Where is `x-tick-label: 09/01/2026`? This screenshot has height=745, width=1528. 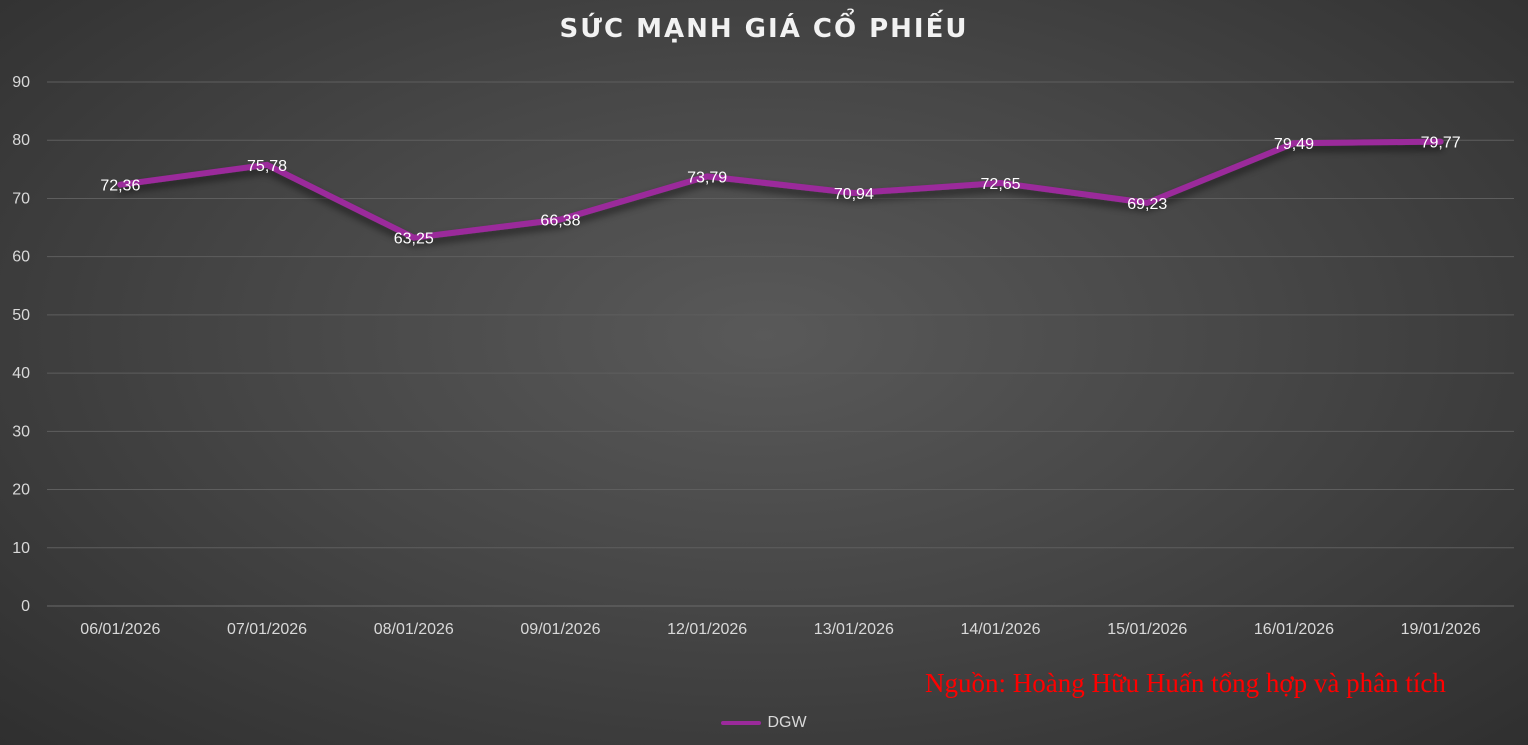
x-tick-label: 09/01/2026 is located at coordinates (560, 629).